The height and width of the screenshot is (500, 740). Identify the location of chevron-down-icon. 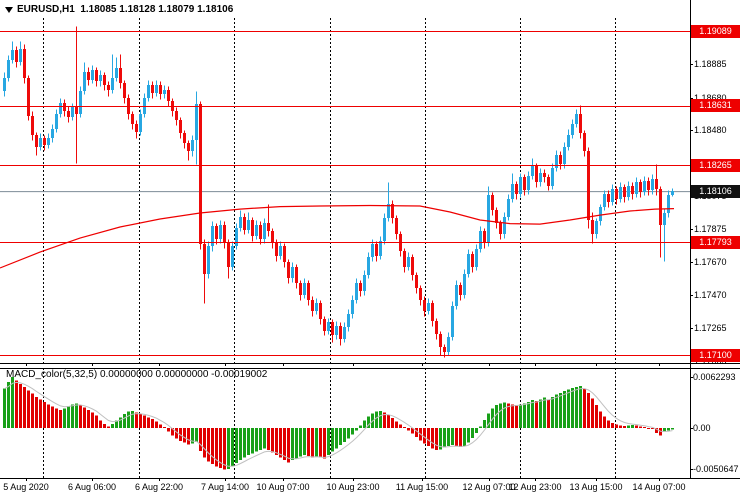
(9, 10).